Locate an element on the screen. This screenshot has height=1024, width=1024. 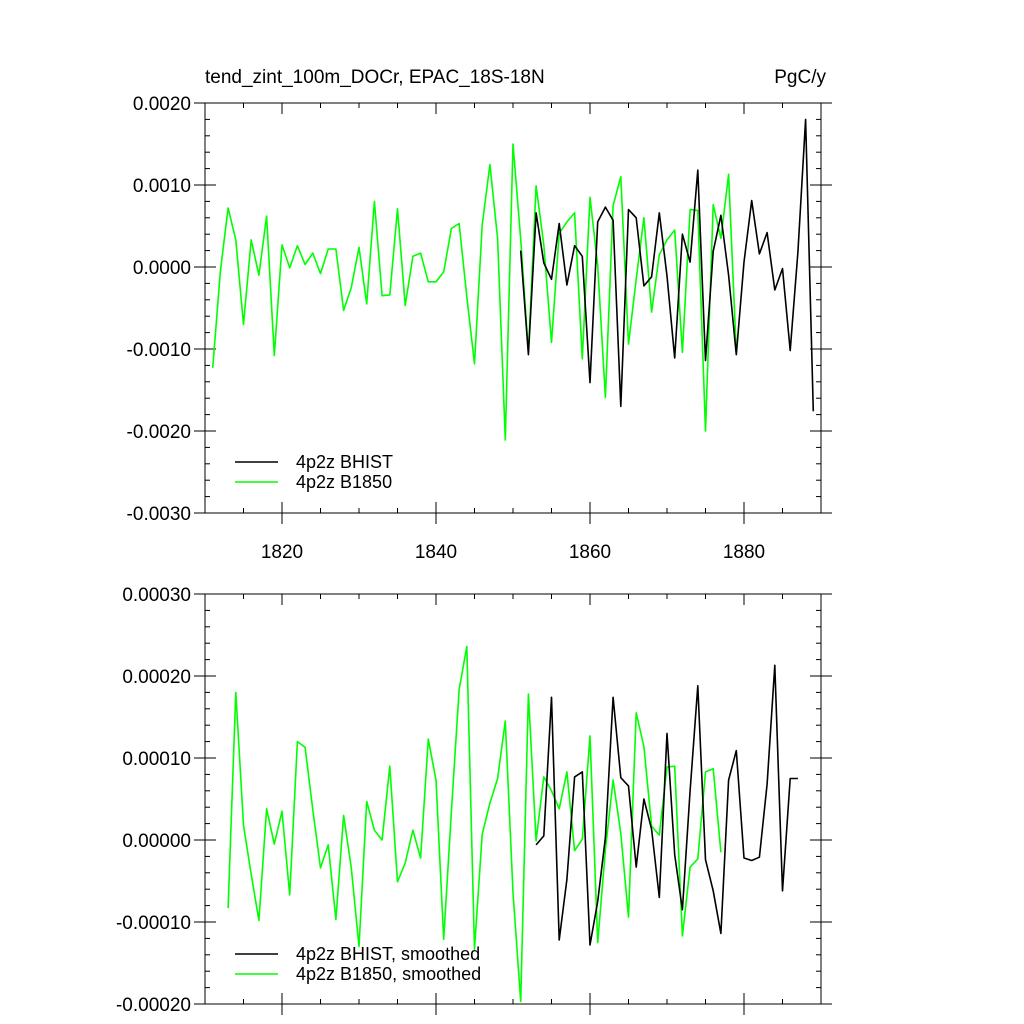
y-tick-label: 0.00030 is located at coordinates (156, 595).